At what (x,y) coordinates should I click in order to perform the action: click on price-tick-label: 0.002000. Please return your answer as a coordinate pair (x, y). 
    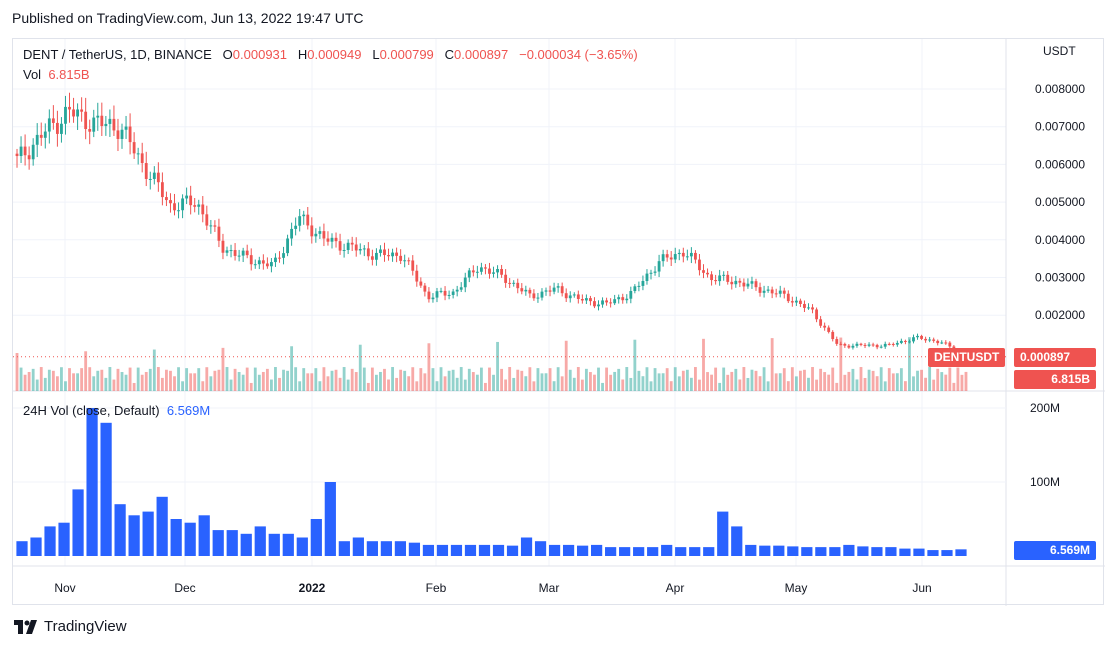
    Looking at the image, I should click on (1060, 315).